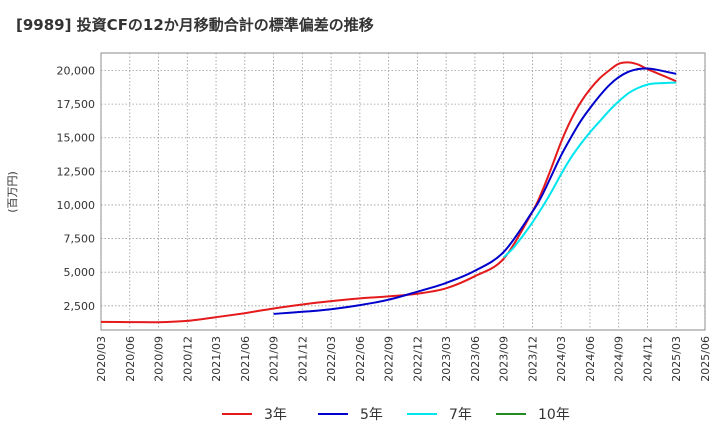  Describe the element at coordinates (676, 359) in the screenshot. I see `x-tick-label: 2025/03` at that location.